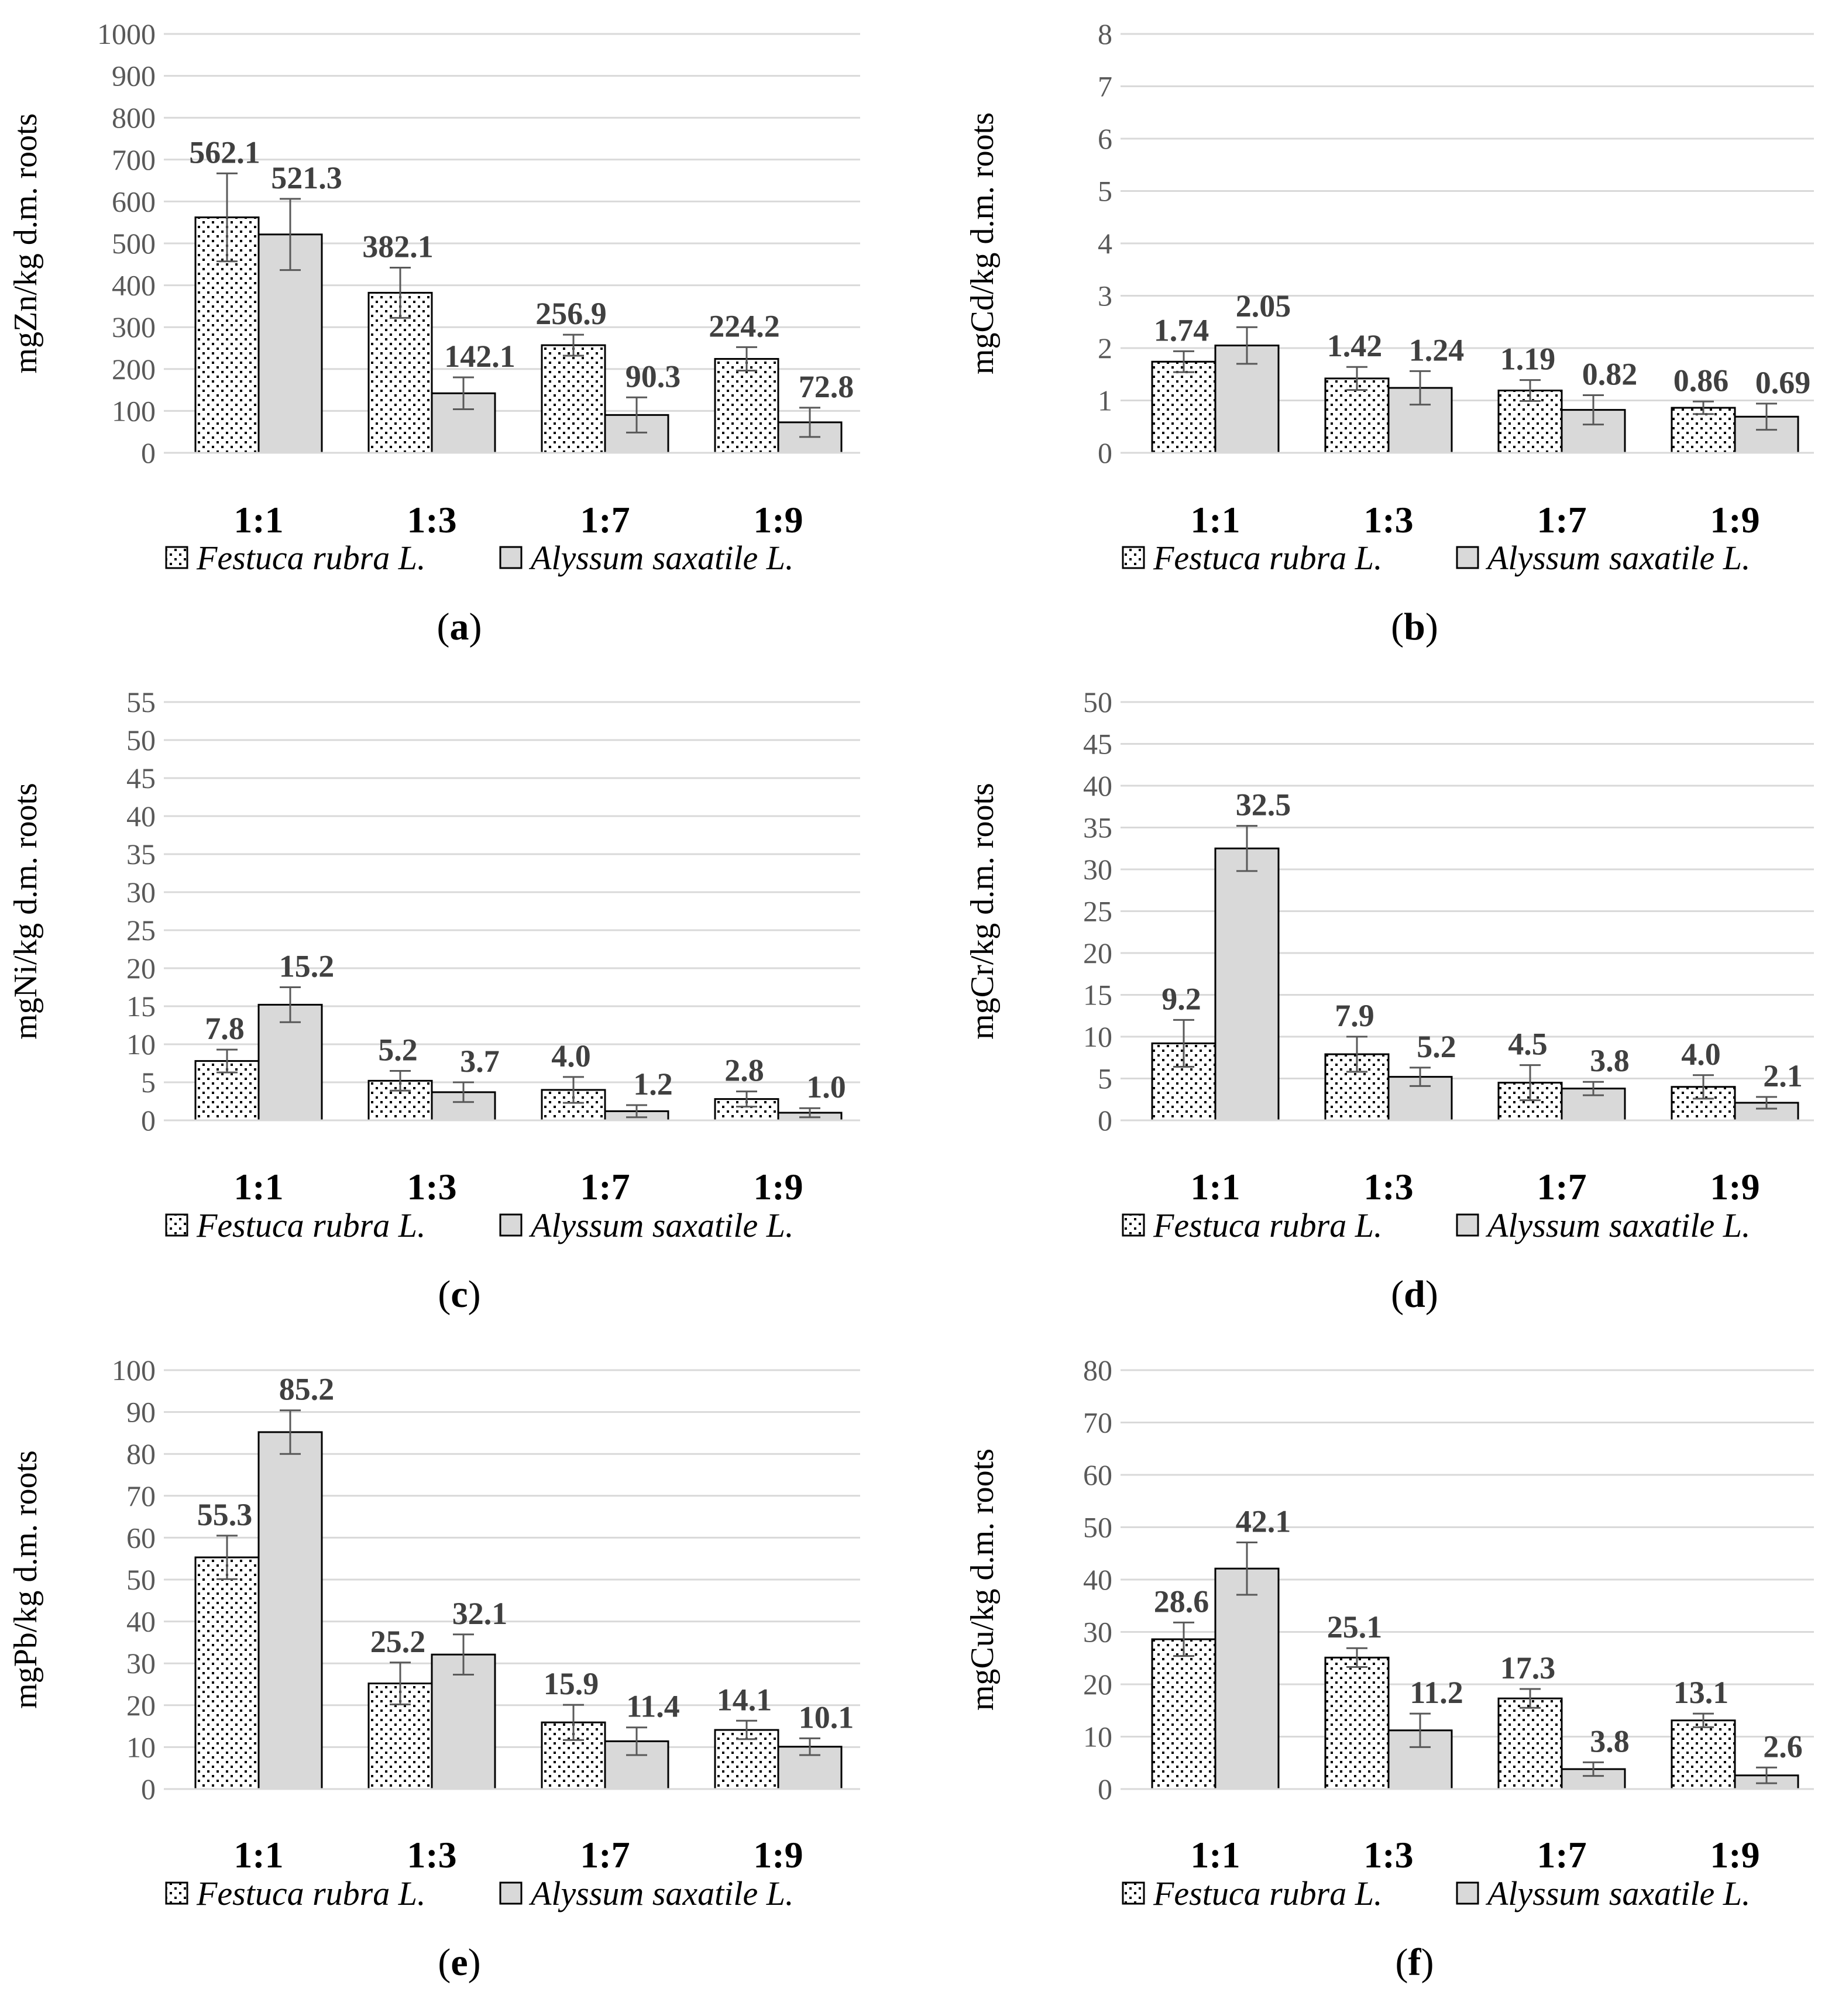  I want to click on data-label: 7.8, so click(225, 1028).